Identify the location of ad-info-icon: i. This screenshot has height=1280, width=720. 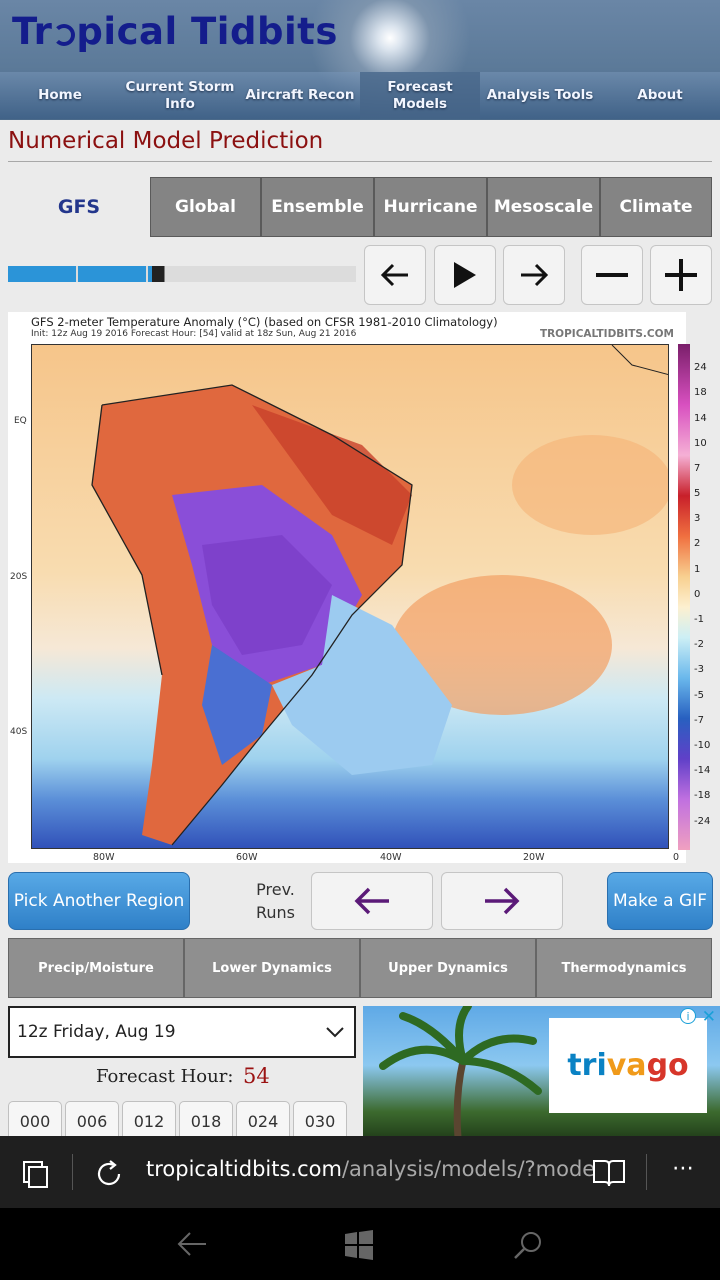
(688, 1016).